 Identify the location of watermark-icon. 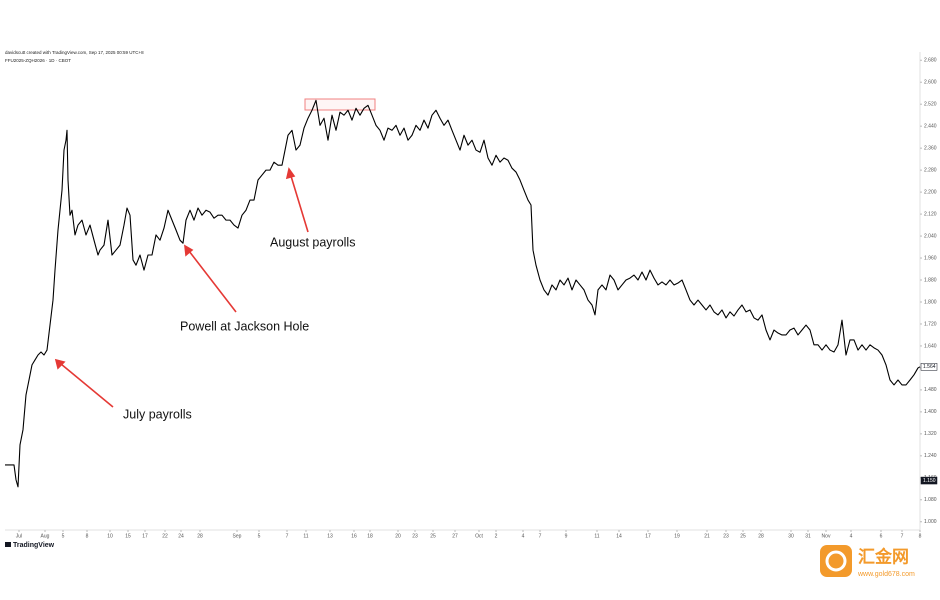
(836, 561).